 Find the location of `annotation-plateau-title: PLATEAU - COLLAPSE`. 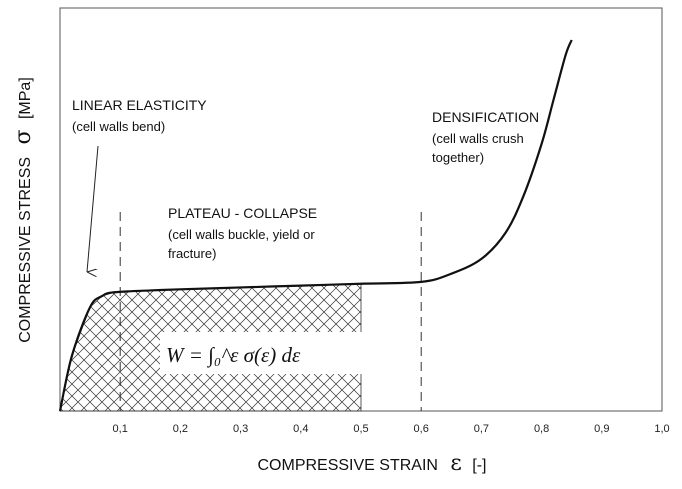

annotation-plateau-title: PLATEAU - COLLAPSE is located at coordinates (242, 213).